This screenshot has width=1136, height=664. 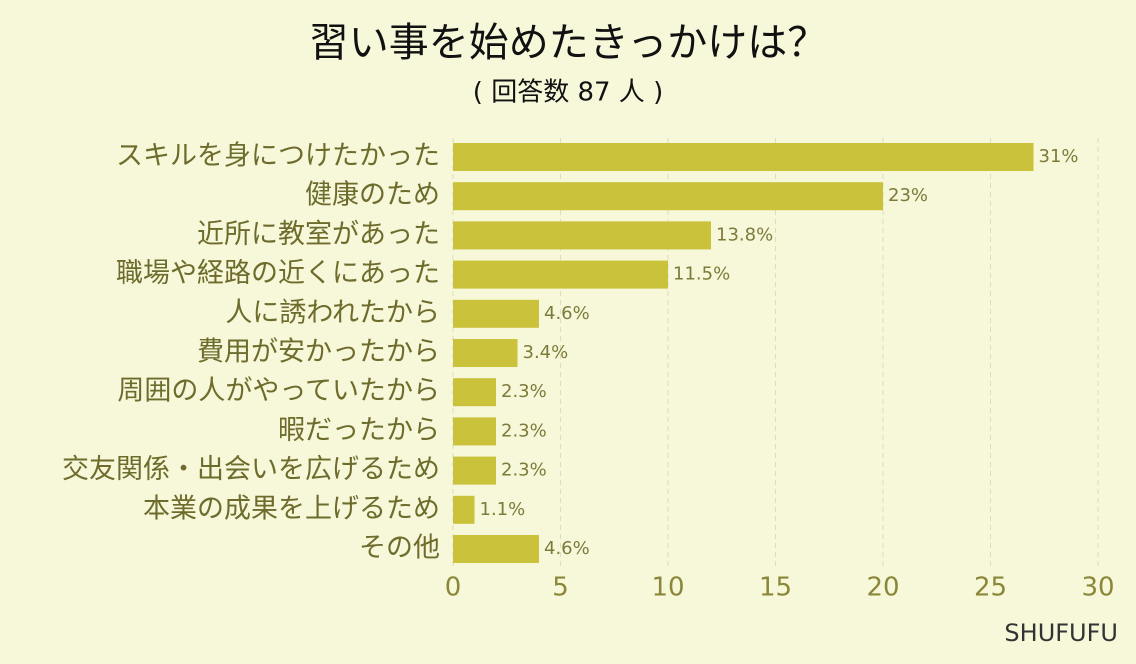 What do you see at coordinates (568, 43) in the screenshot?
I see `chart-title: 習い事を始めたきっかけは？` at bounding box center [568, 43].